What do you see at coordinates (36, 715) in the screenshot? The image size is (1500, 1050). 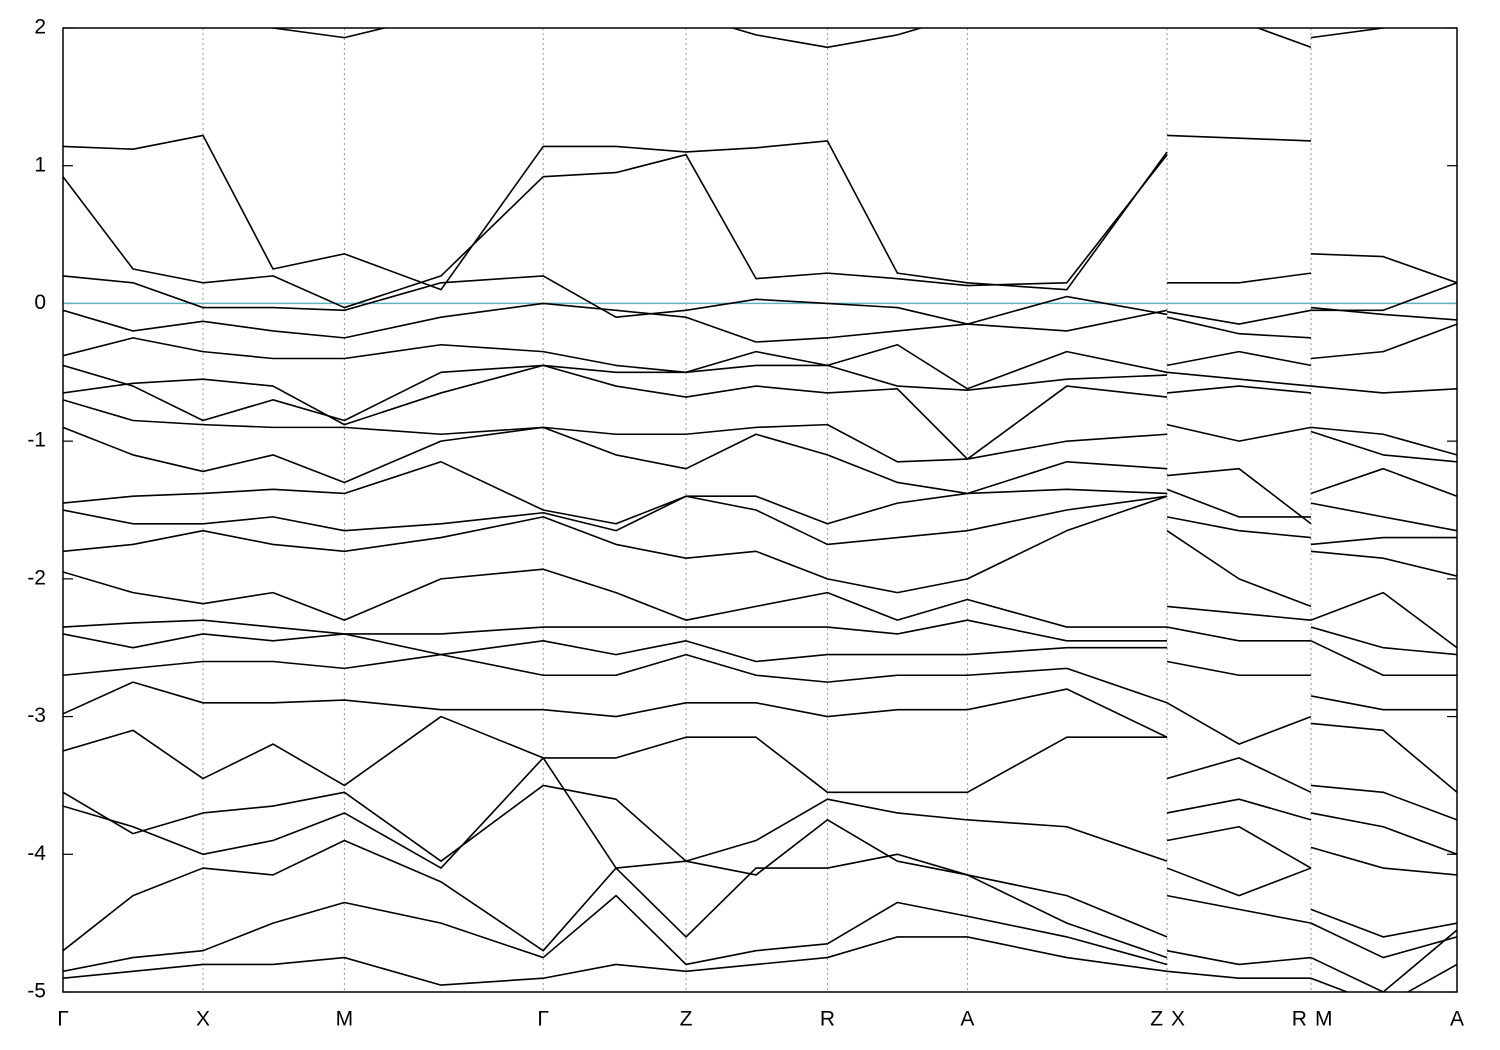 I see `y-tick-label: -3` at bounding box center [36, 715].